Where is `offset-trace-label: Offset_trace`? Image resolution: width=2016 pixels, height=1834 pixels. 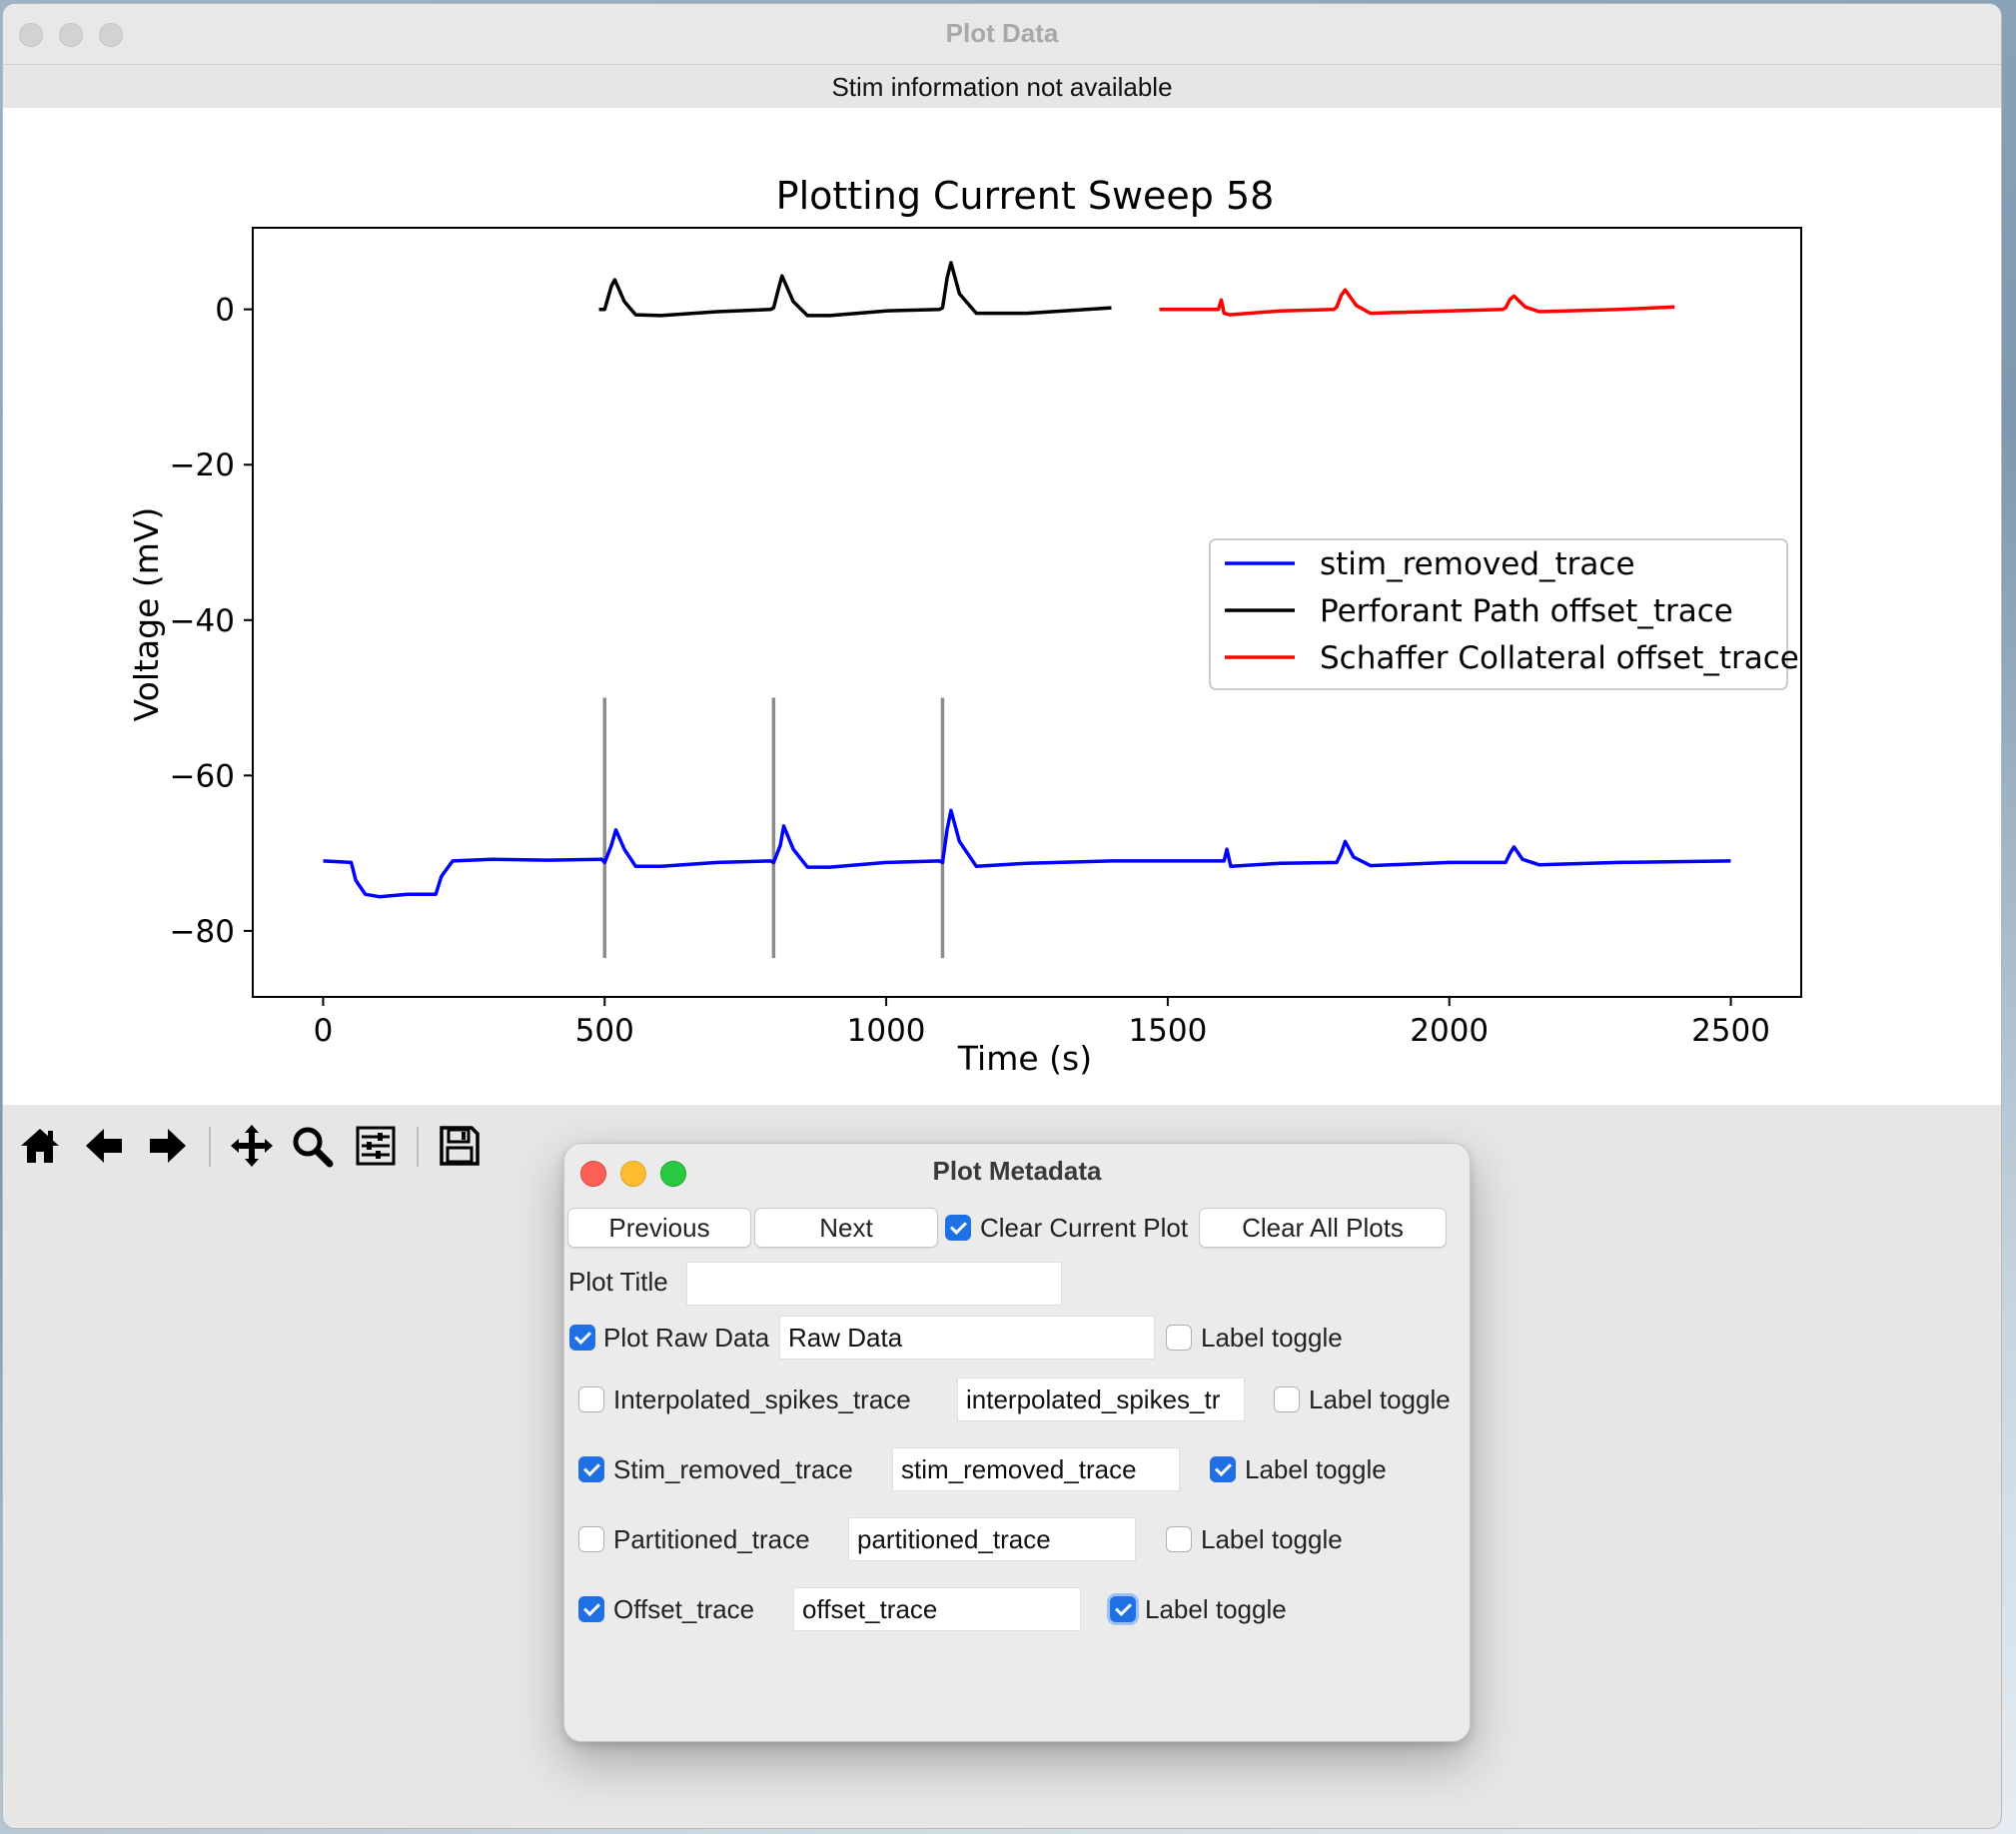
offset-trace-label: Offset_trace is located at coordinates (684, 1609).